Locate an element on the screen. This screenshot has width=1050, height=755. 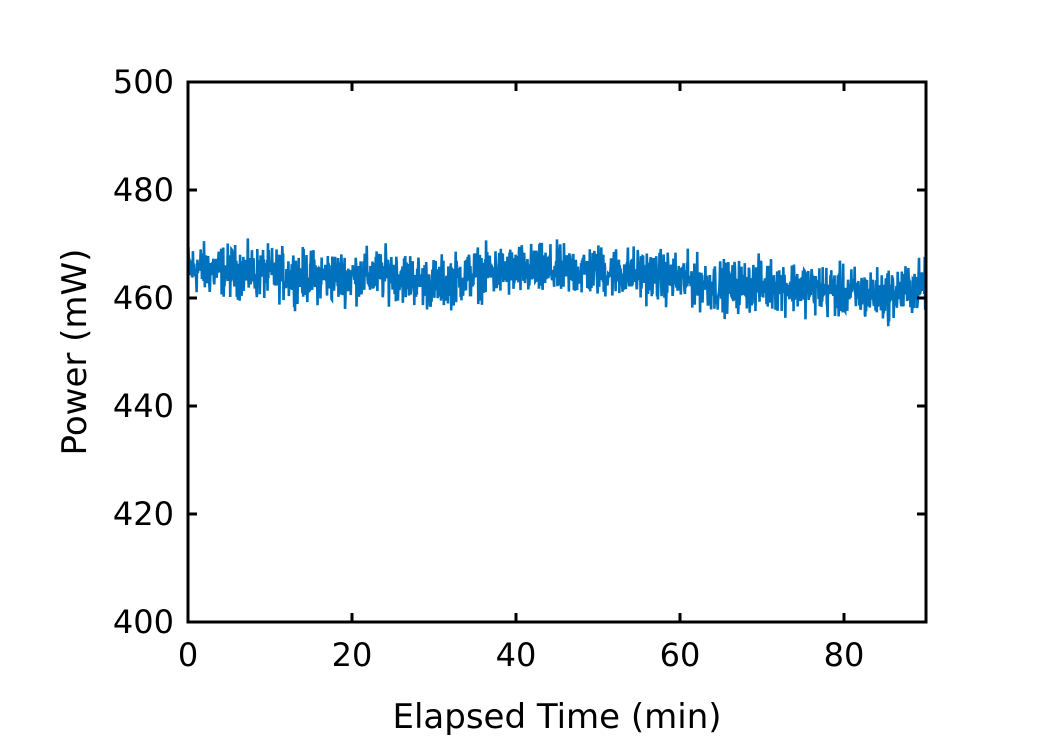
y-tick-label: 400 is located at coordinates (143, 622).